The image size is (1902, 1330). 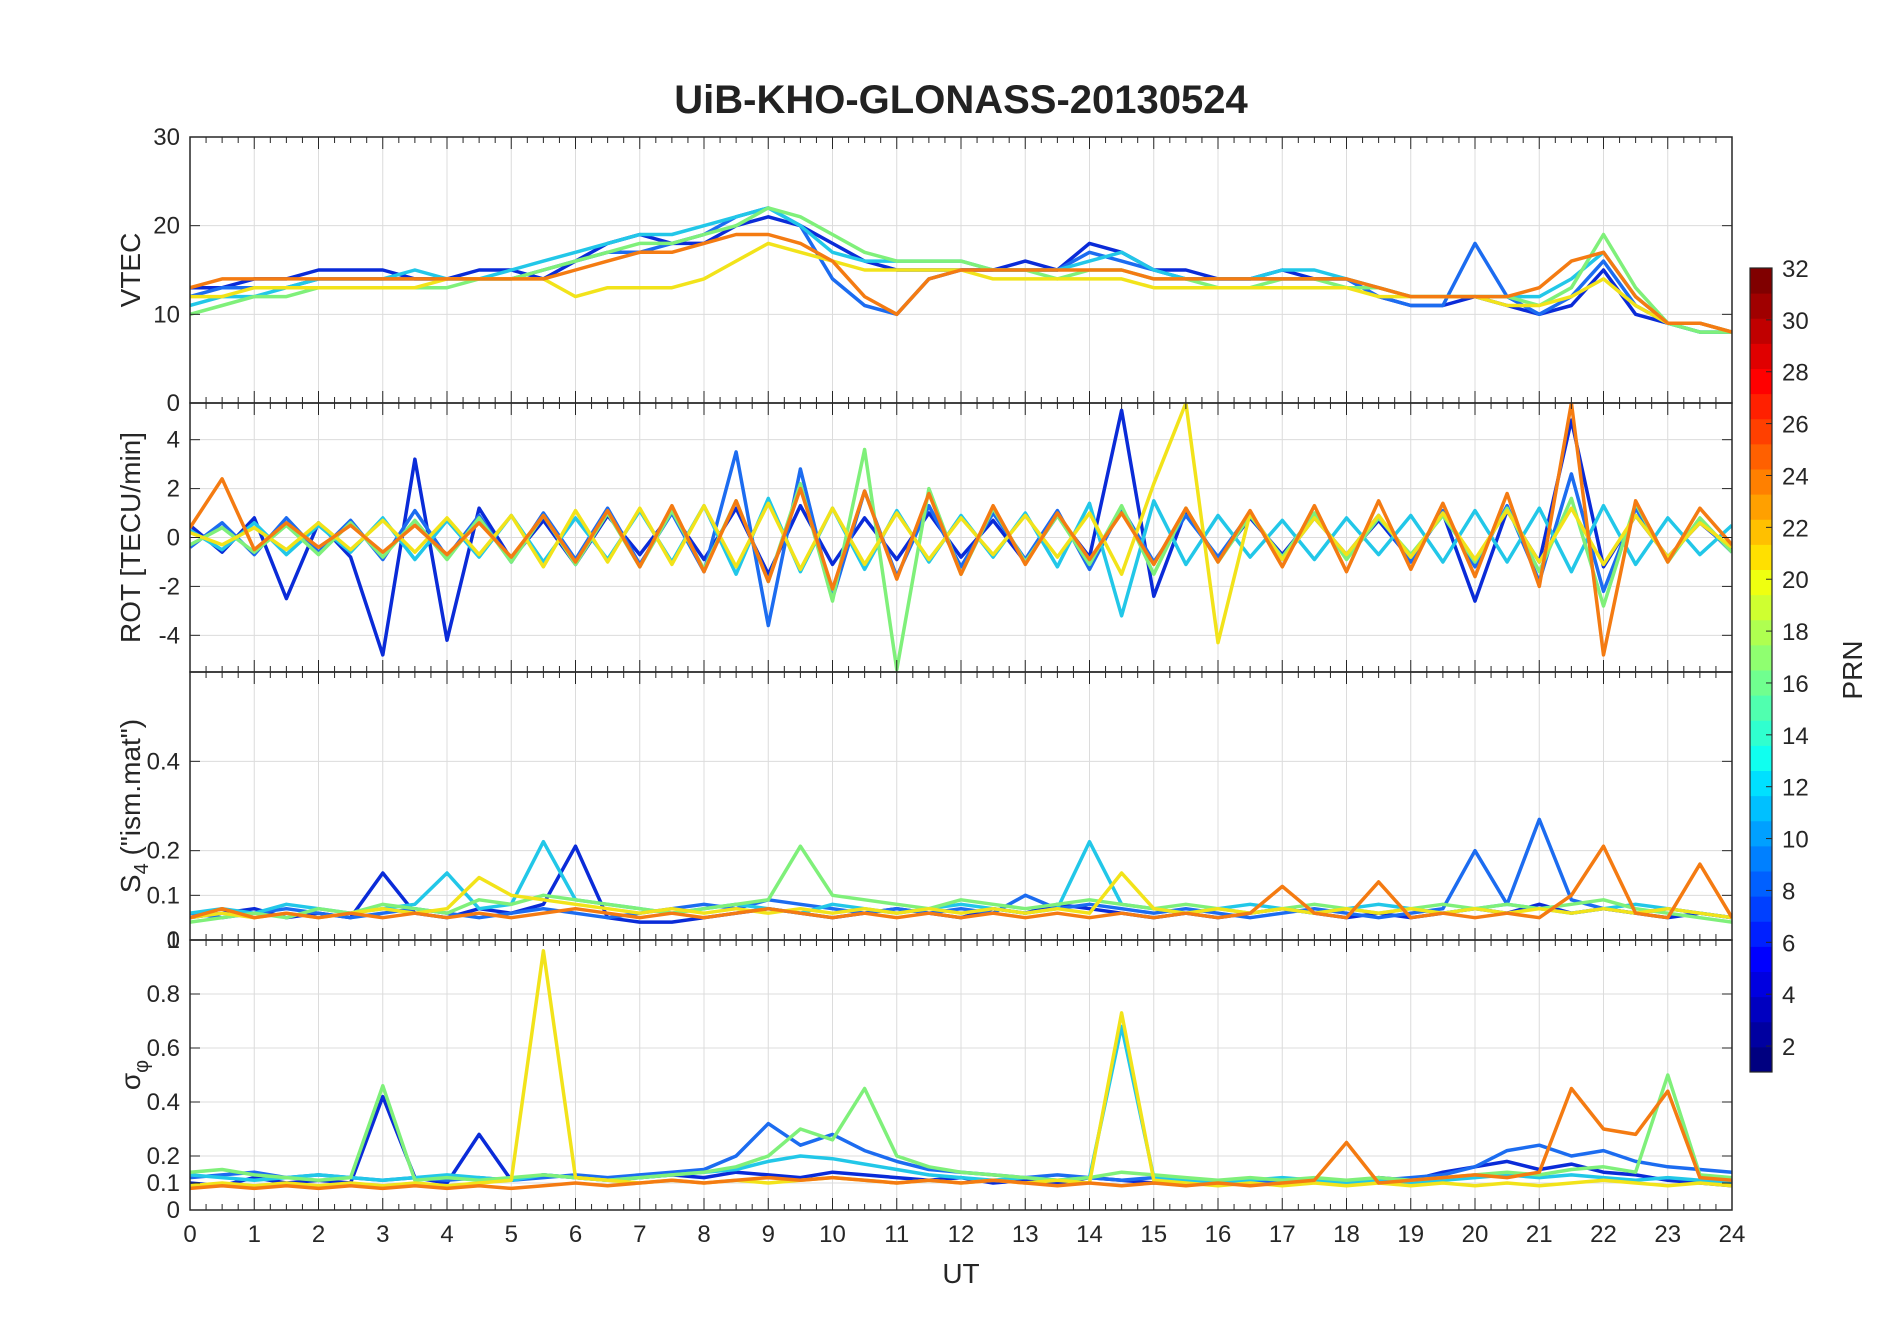 I want to click on colorbar-tick-label: 16, so click(x=1795, y=684).